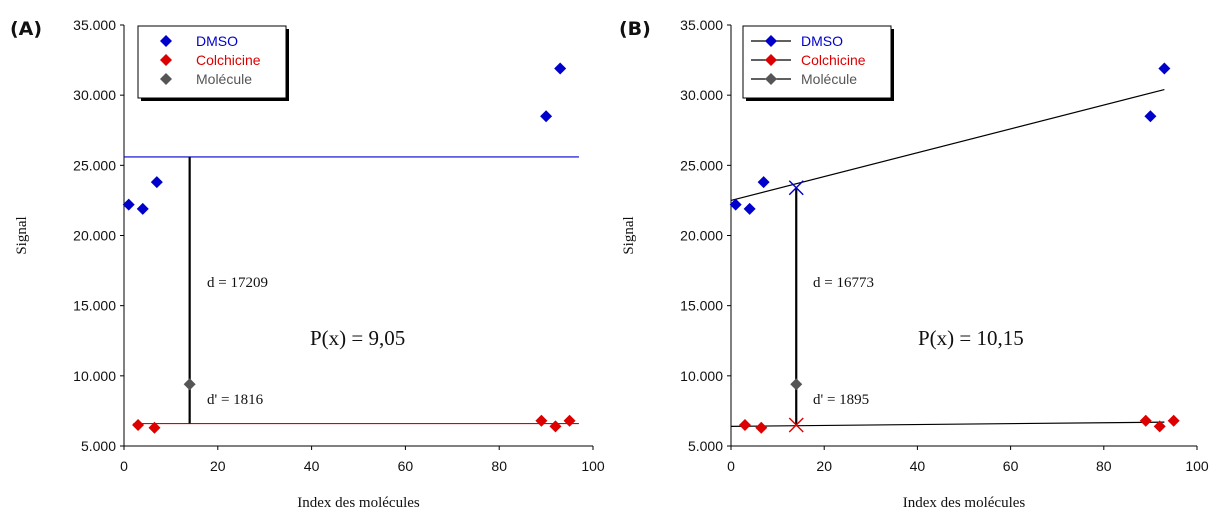 The image size is (1214, 515). I want to click on panel-label: (A), so click(26, 29).